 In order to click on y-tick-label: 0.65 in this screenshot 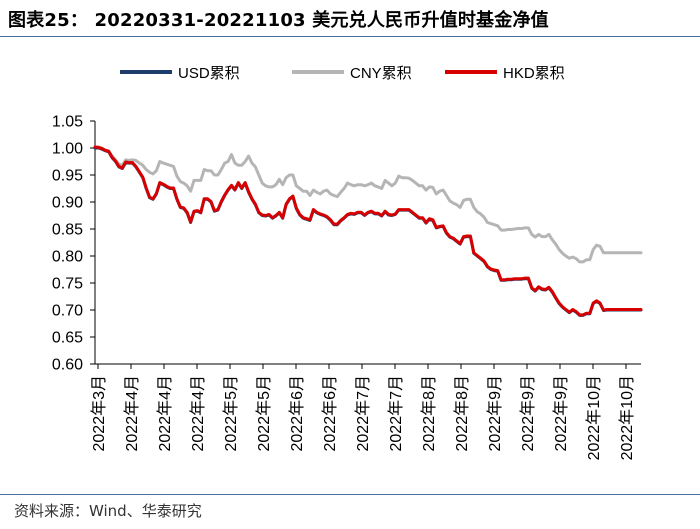, I will do `click(67, 338)`.